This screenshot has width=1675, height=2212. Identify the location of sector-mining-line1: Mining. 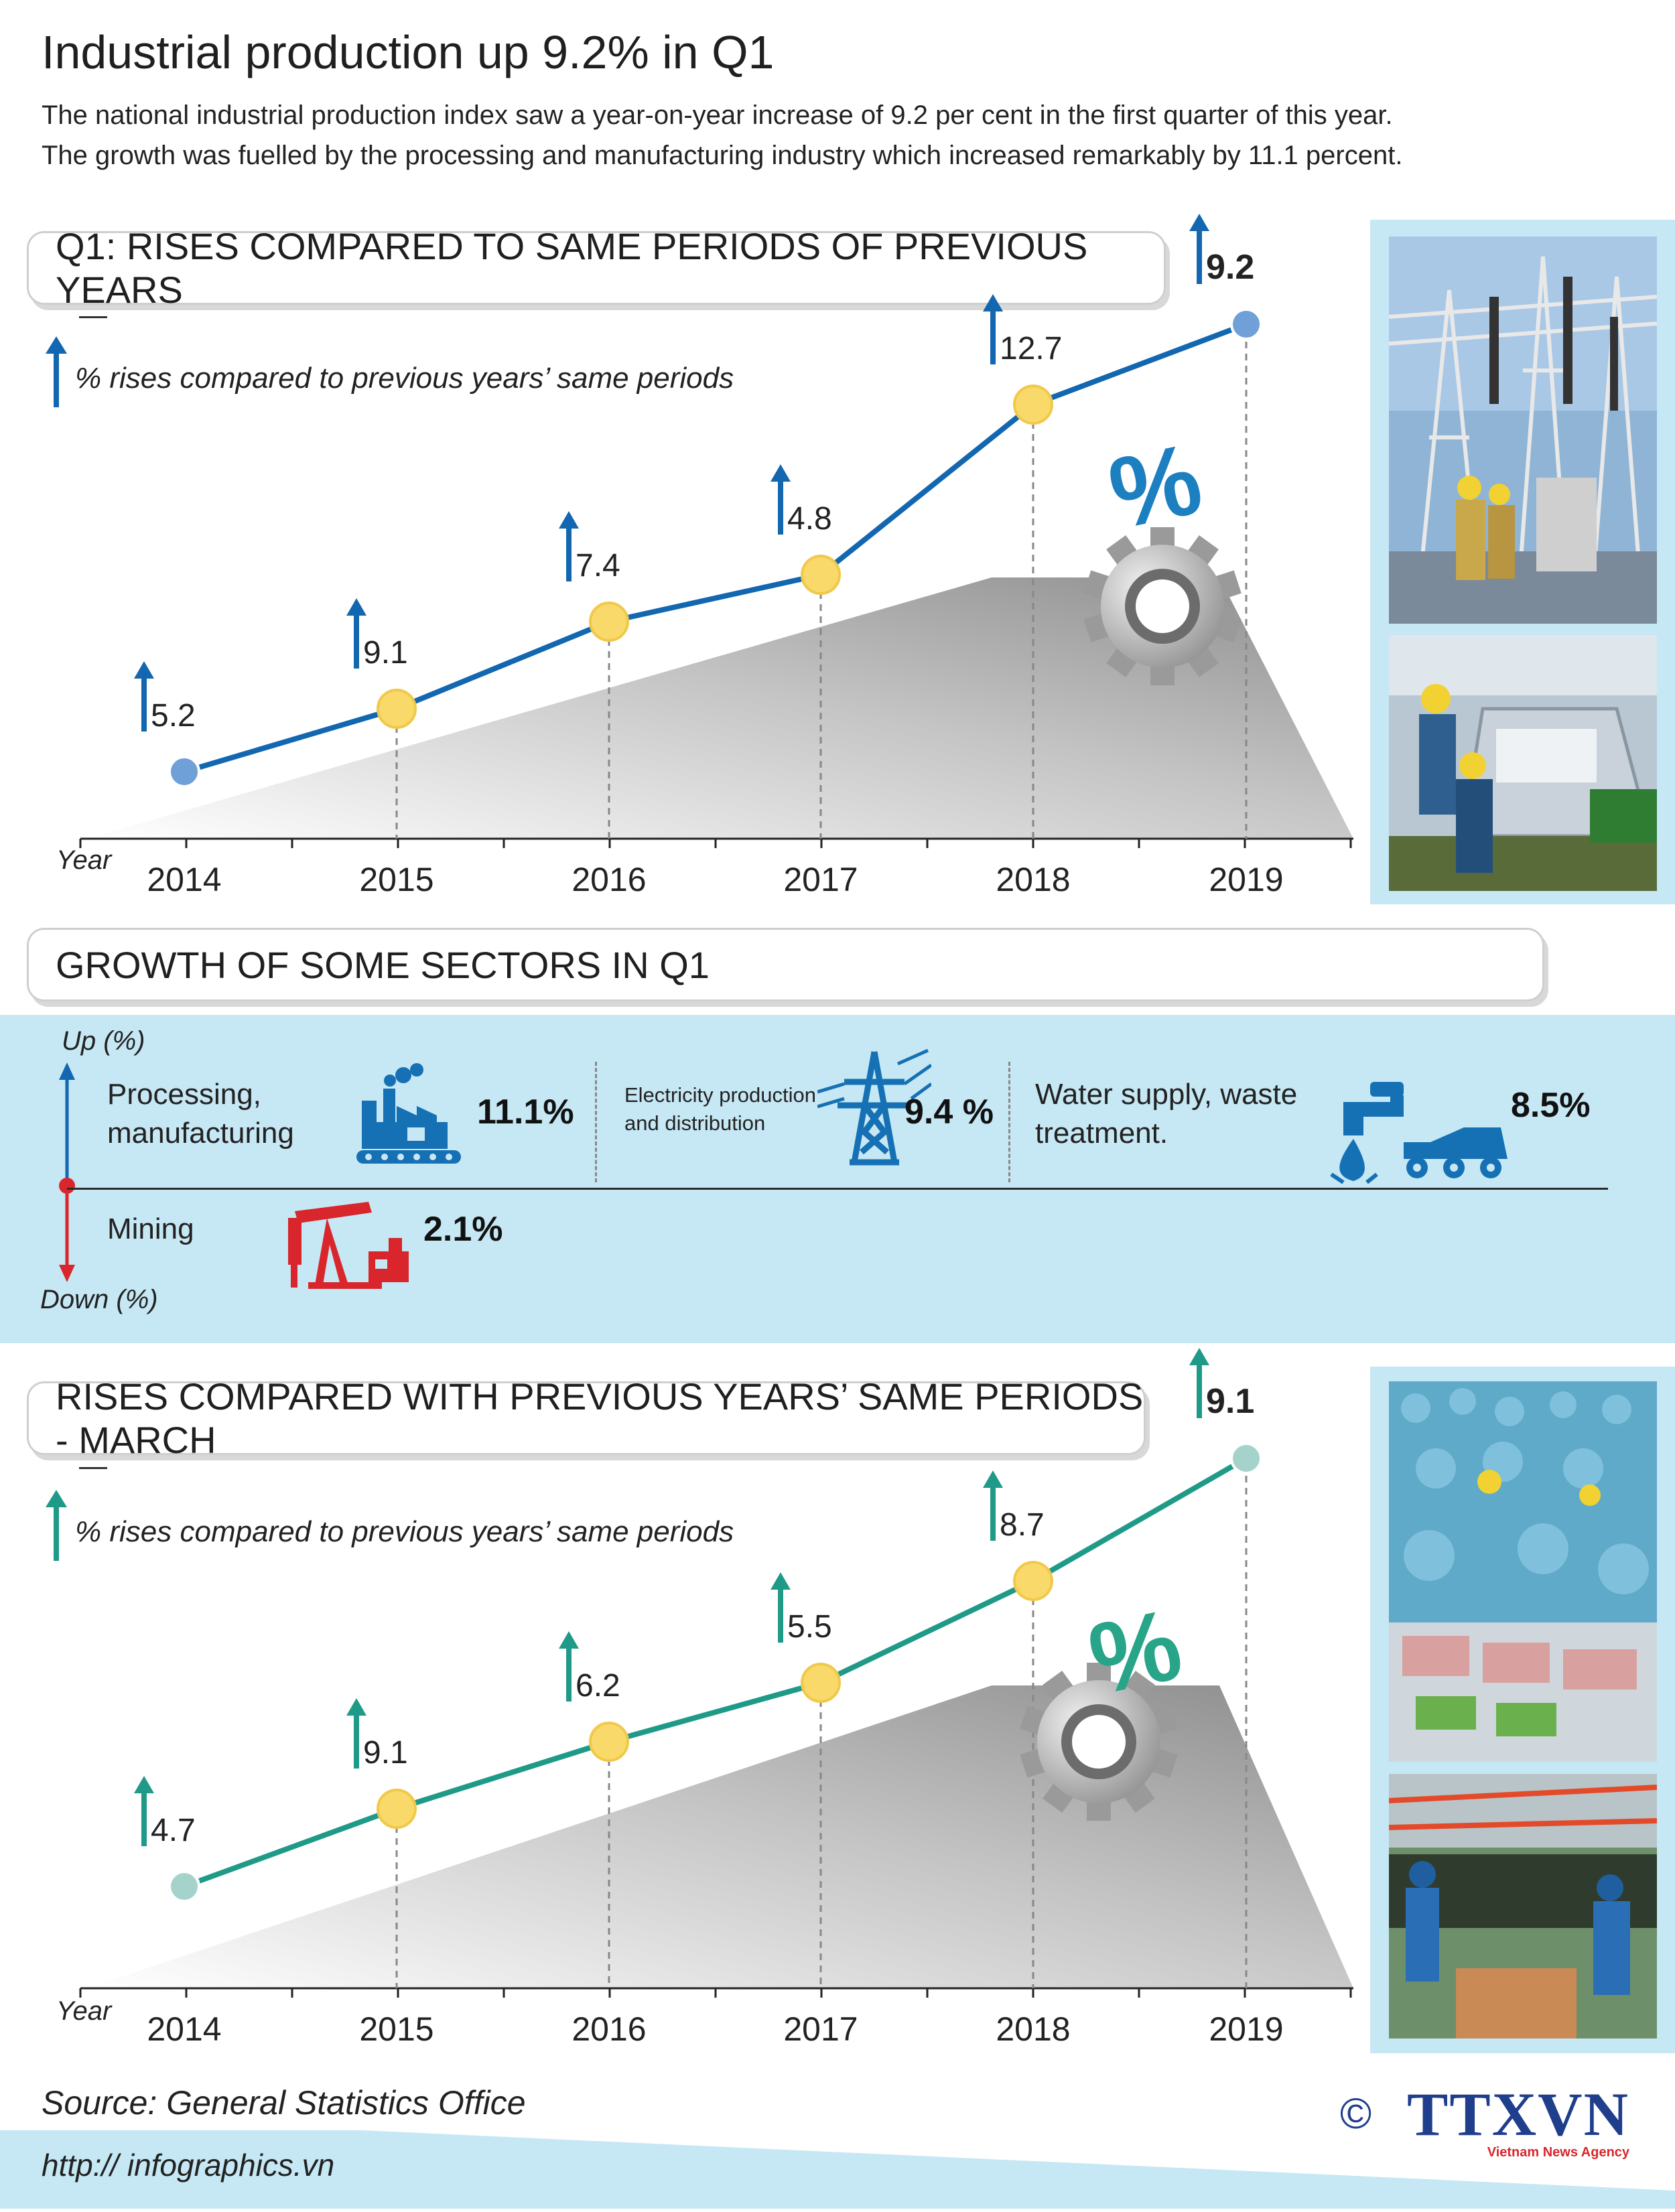
(151, 1229).